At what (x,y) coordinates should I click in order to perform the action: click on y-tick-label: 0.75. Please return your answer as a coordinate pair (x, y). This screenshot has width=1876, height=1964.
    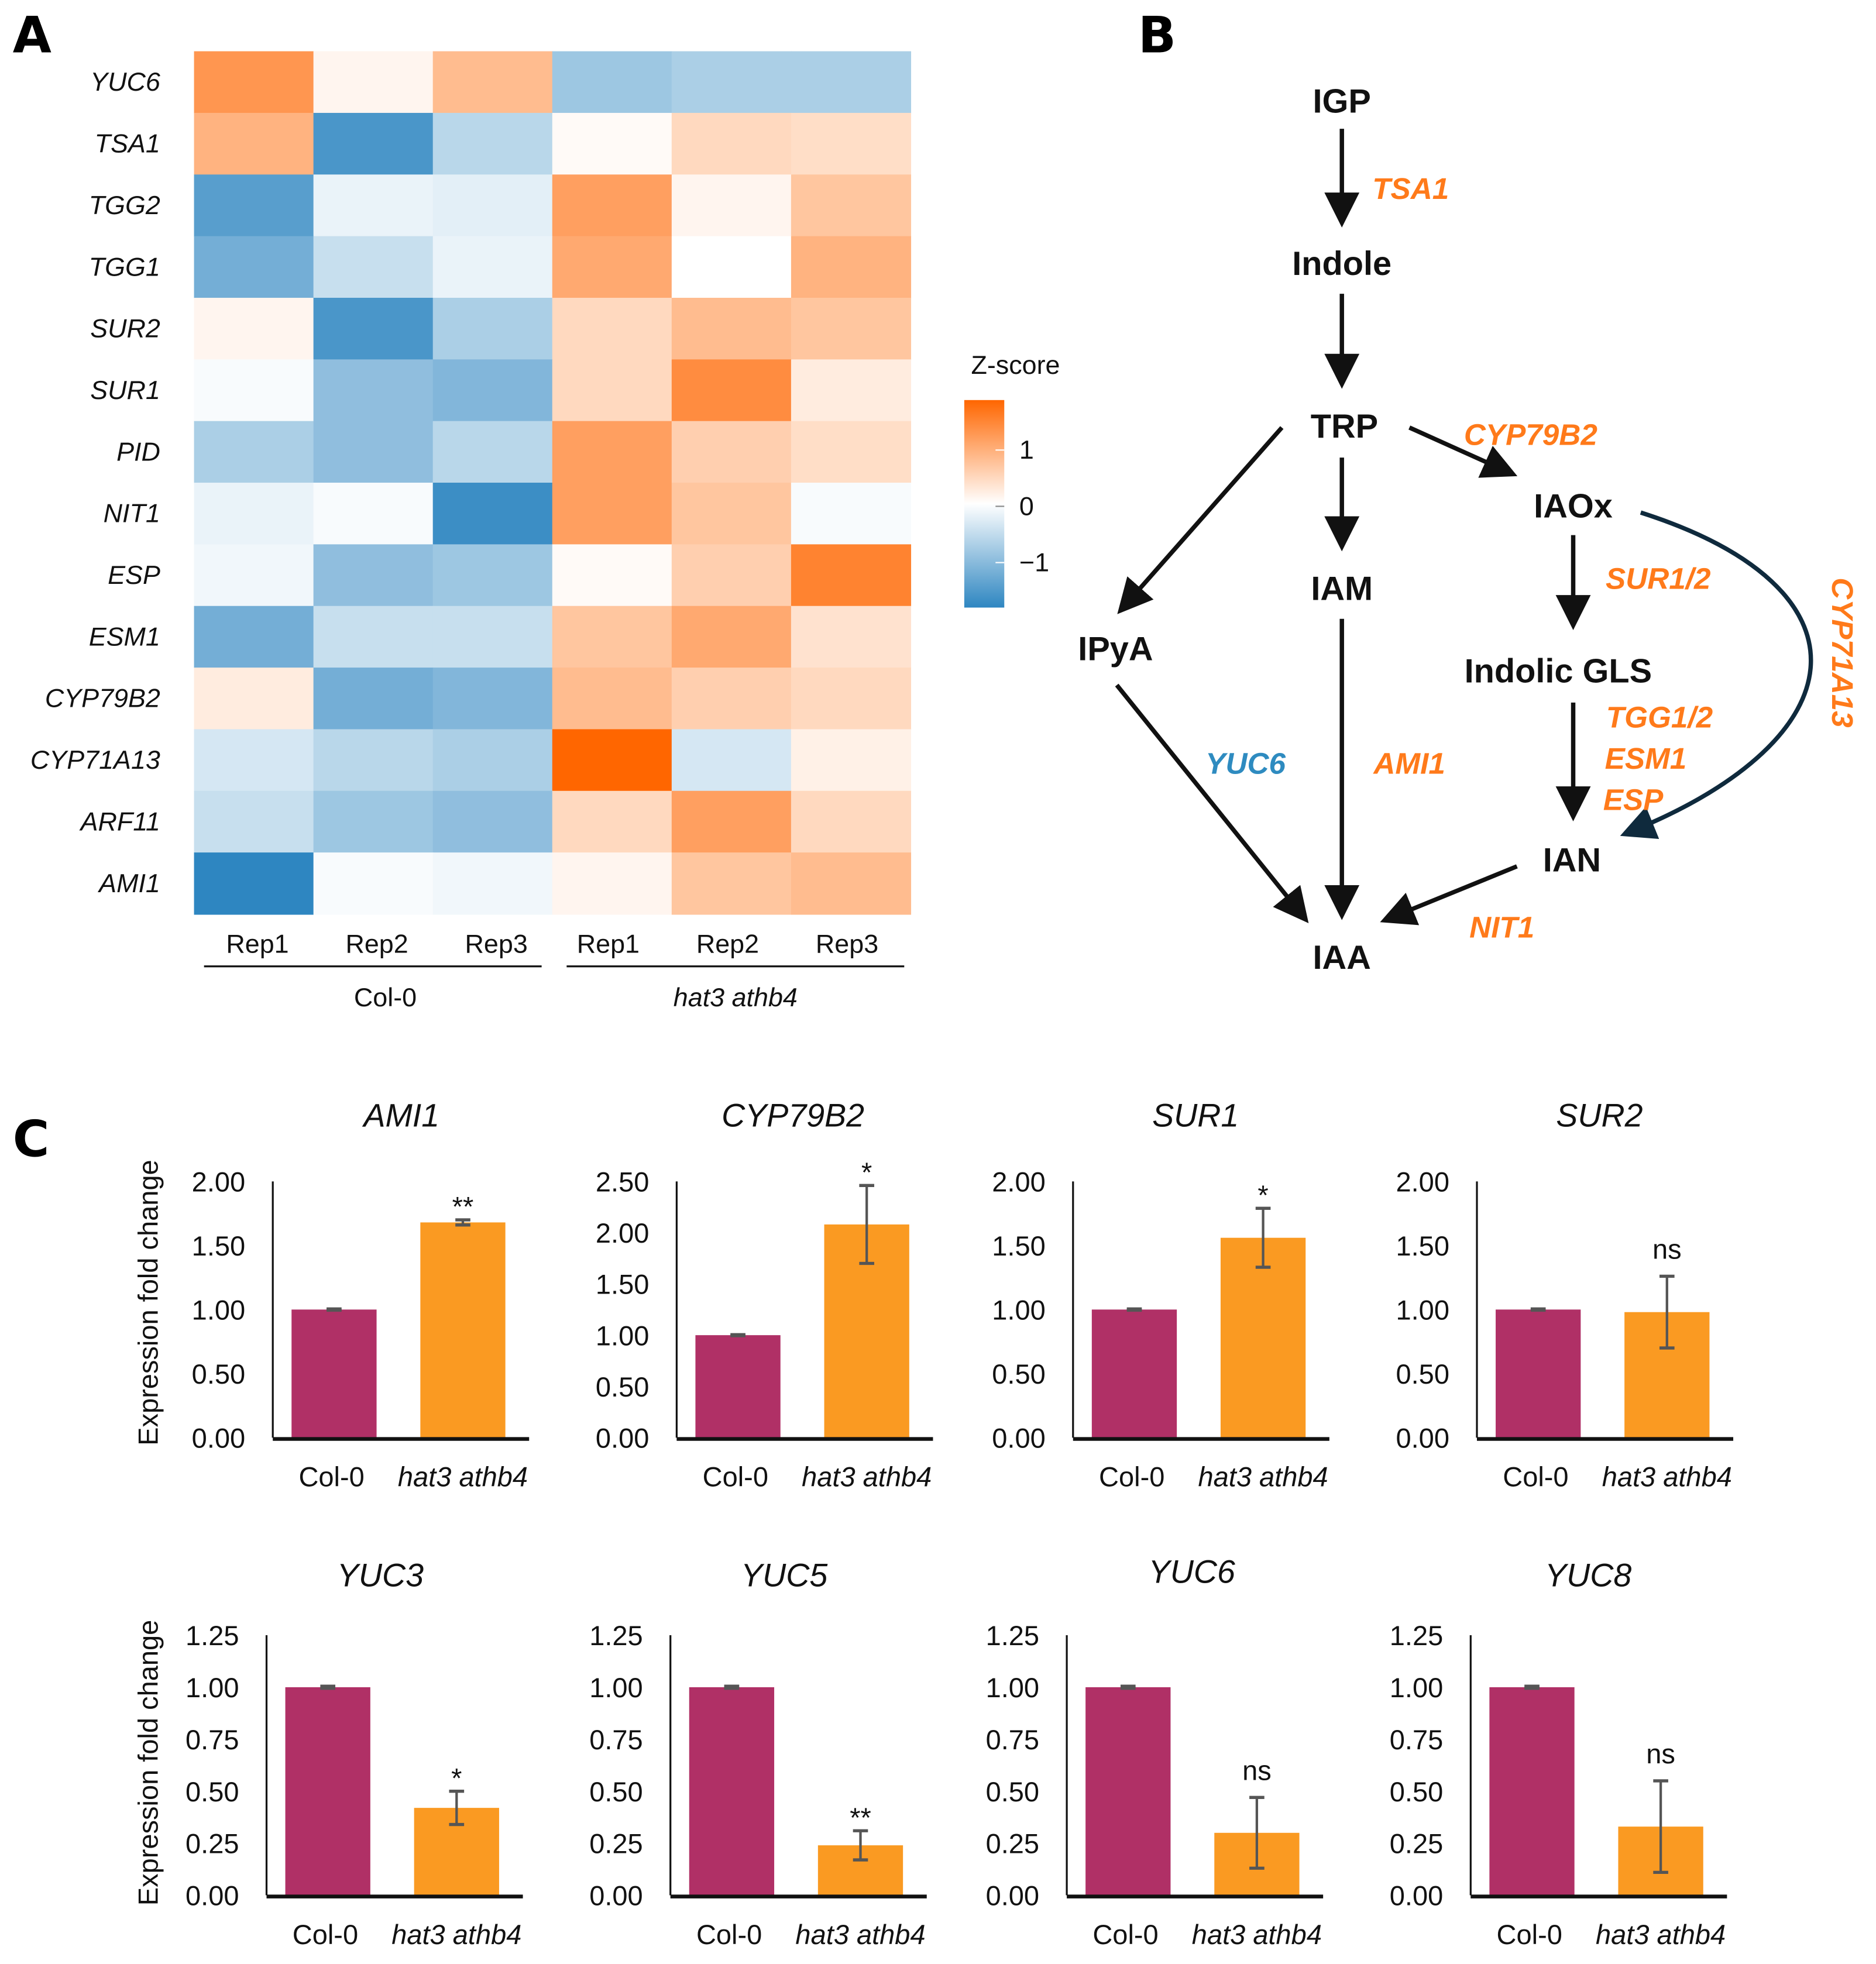
    Looking at the image, I should click on (1417, 1739).